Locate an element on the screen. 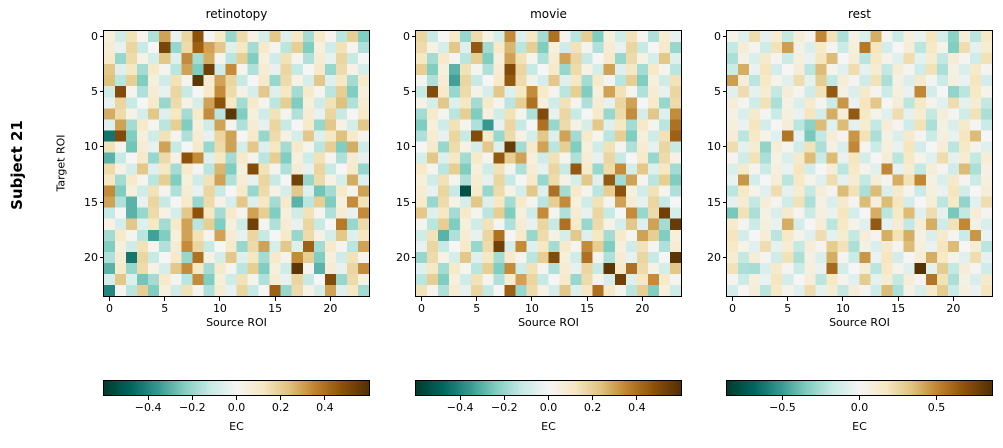 This screenshot has width=1003, height=448. colorbar-tick-label: 0.5 is located at coordinates (936, 407).